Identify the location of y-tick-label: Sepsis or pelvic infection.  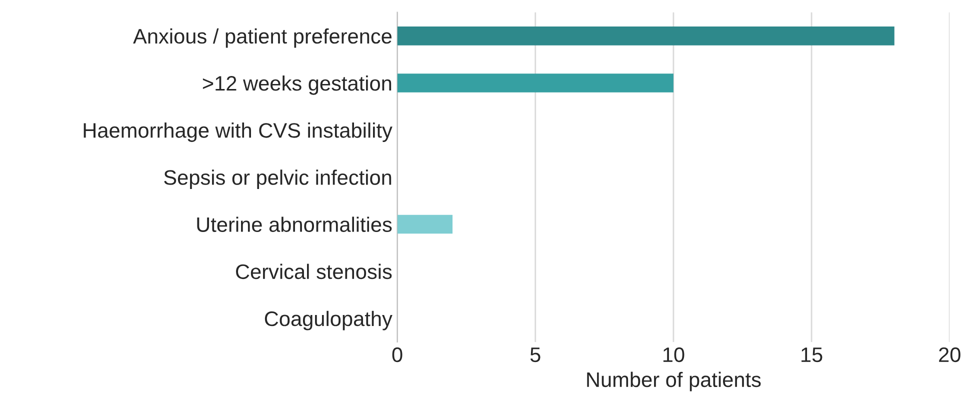
(278, 180).